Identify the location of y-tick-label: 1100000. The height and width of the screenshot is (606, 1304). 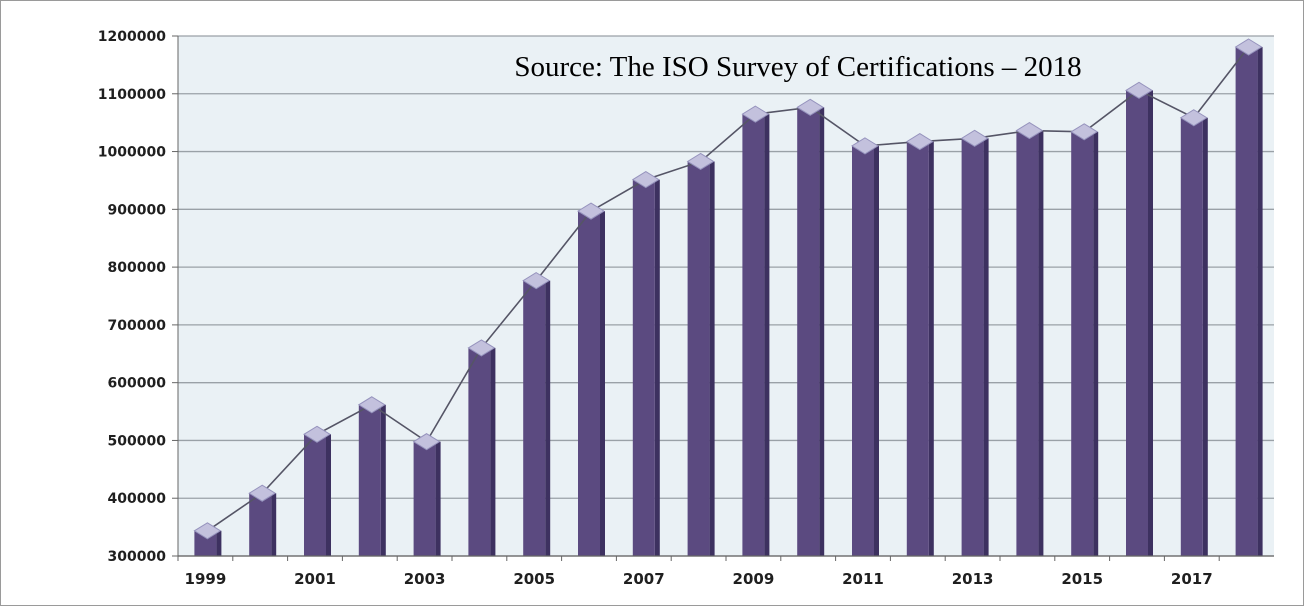
(132, 95).